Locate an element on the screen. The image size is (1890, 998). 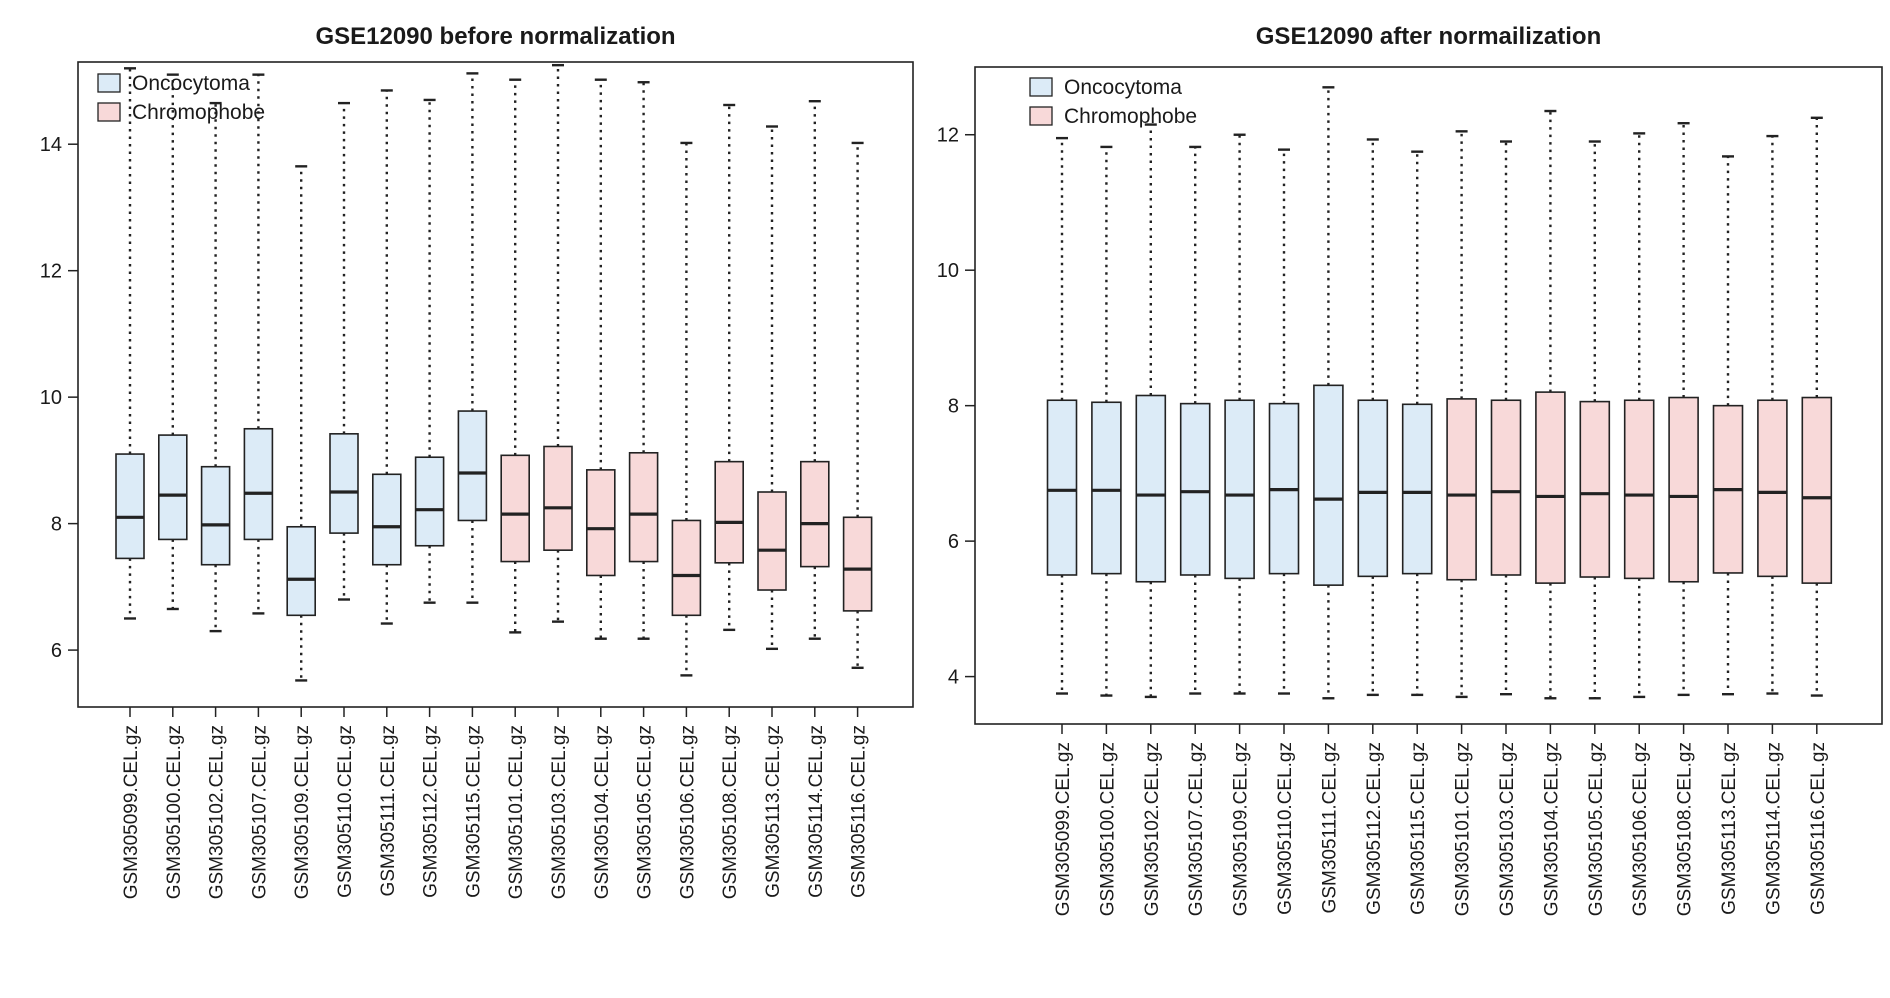
y-tick-label: 4 is located at coordinates (953, 678).